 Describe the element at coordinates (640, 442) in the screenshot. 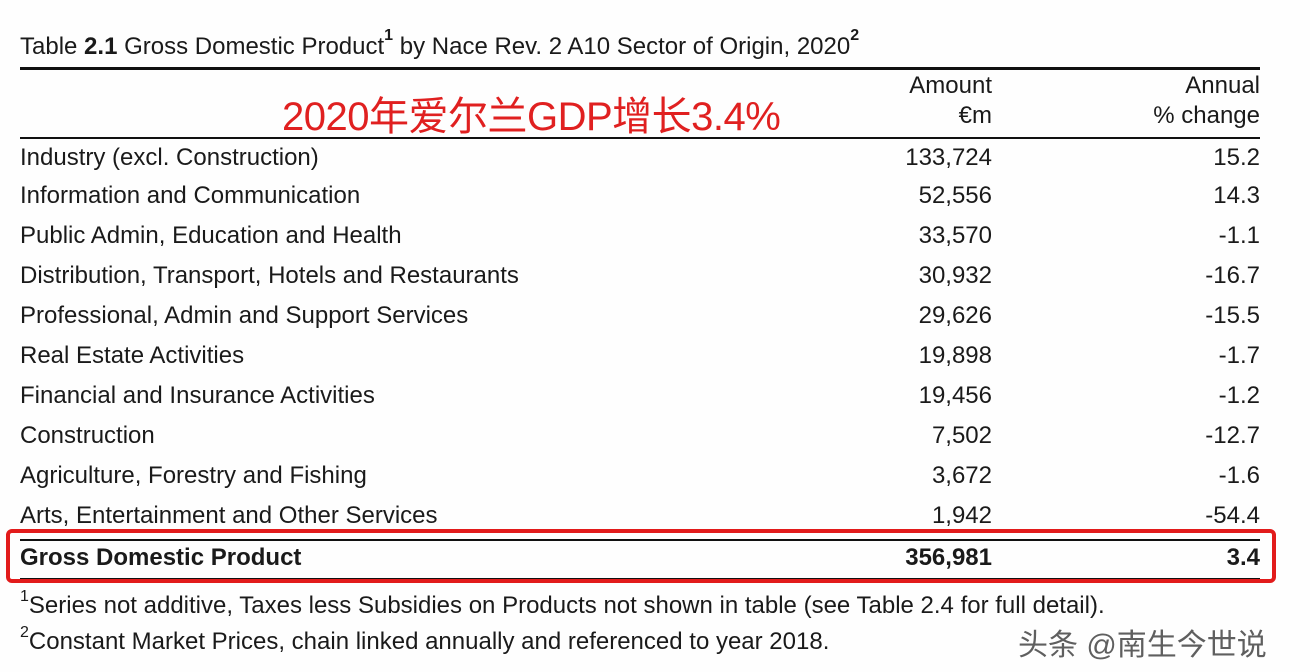

I see `table-row: Construction 7,502 -12.7` at that location.